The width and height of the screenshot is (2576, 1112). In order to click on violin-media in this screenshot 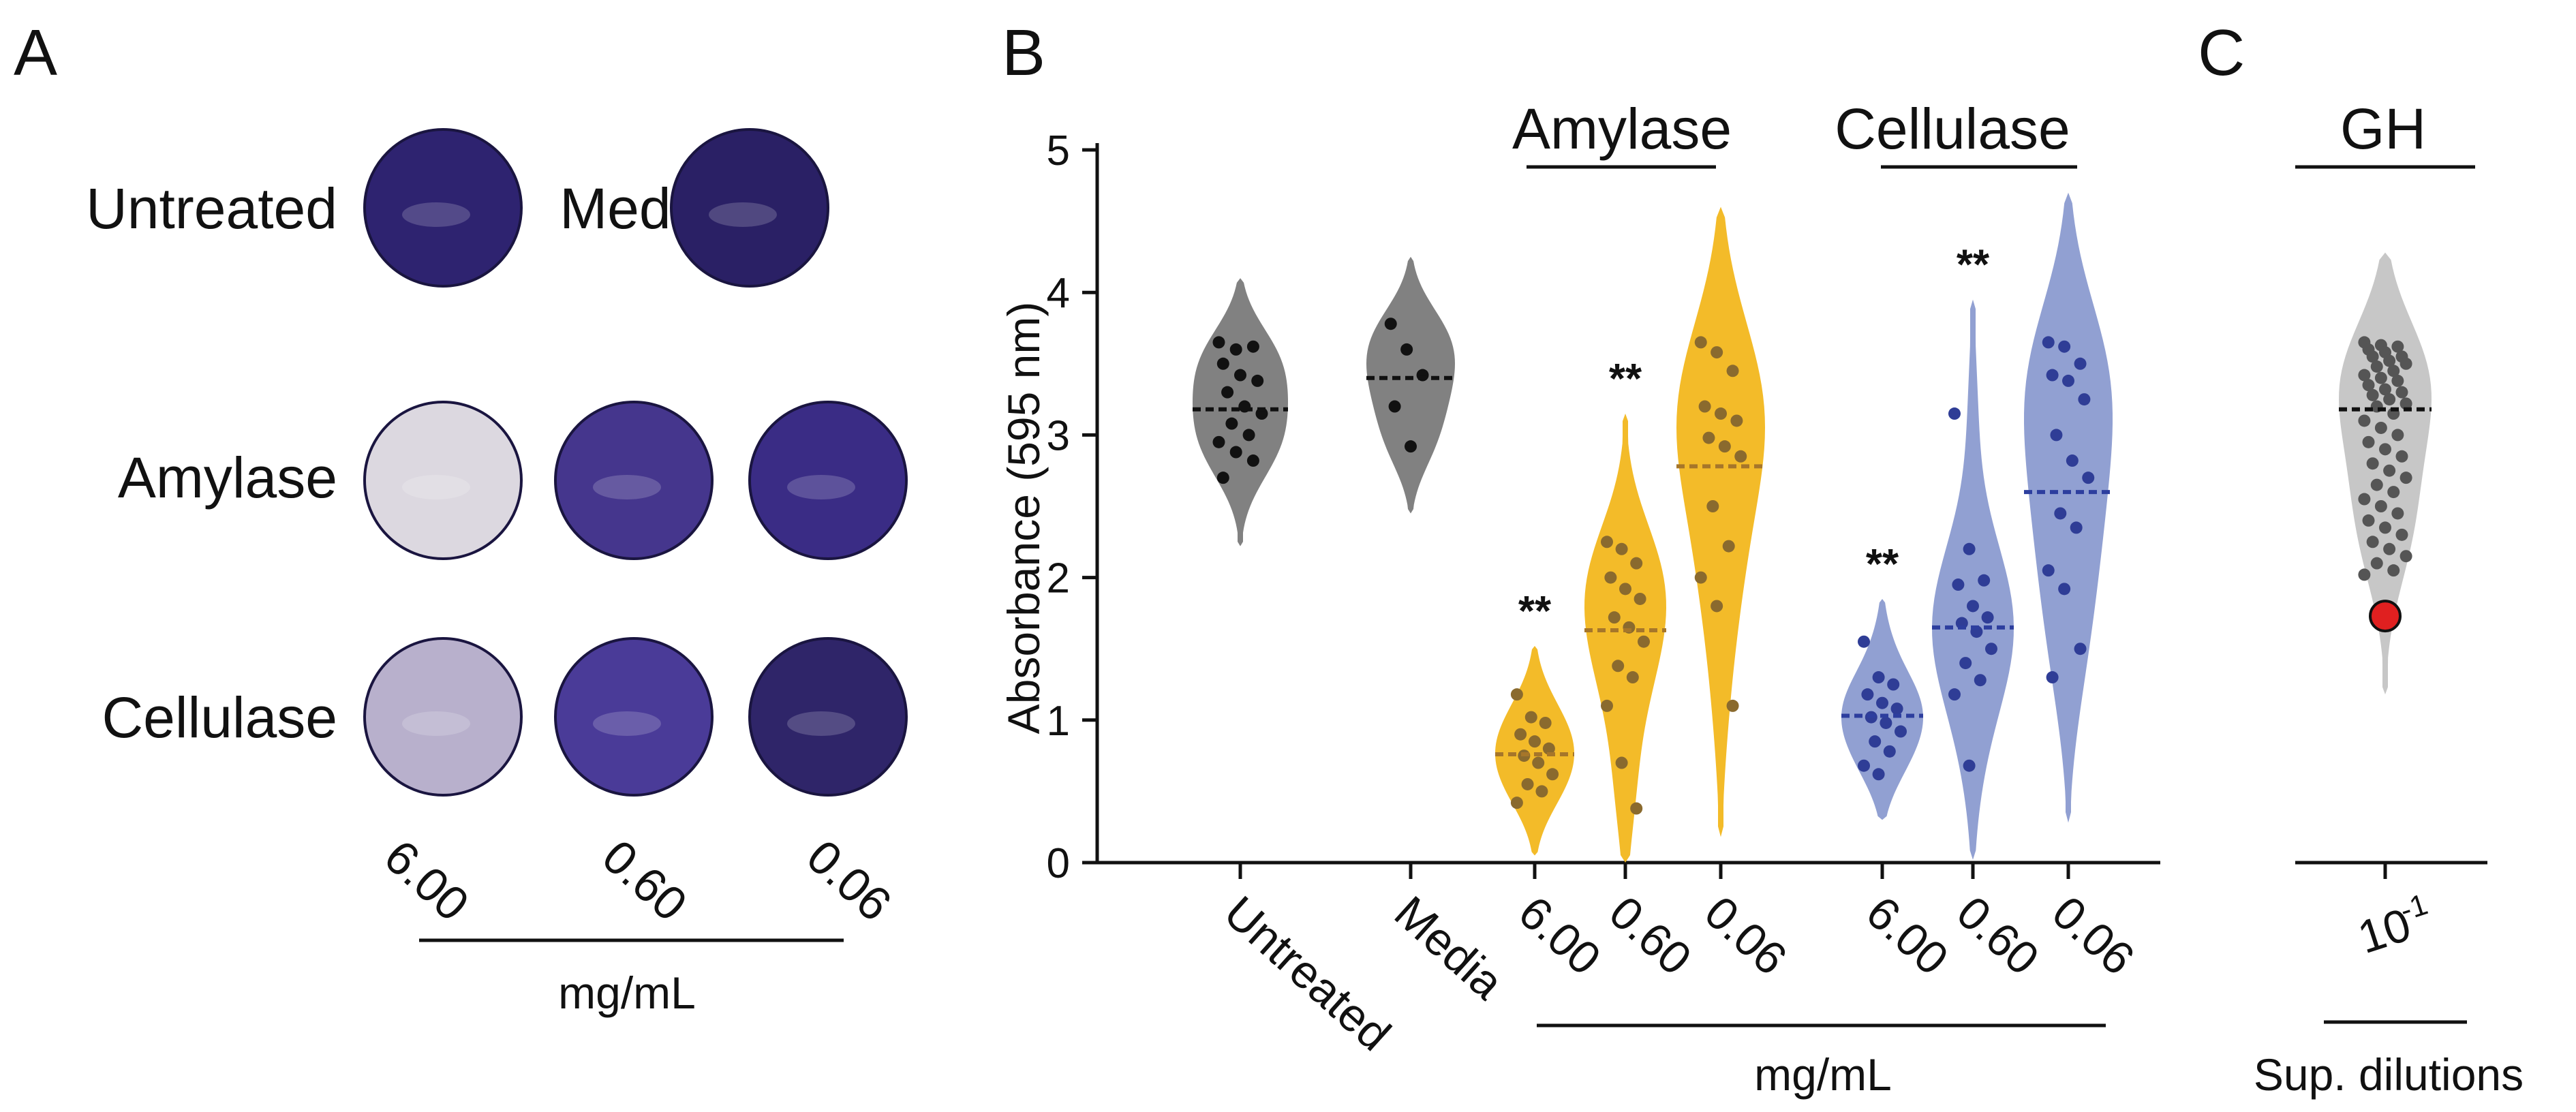, I will do `click(1411, 385)`.